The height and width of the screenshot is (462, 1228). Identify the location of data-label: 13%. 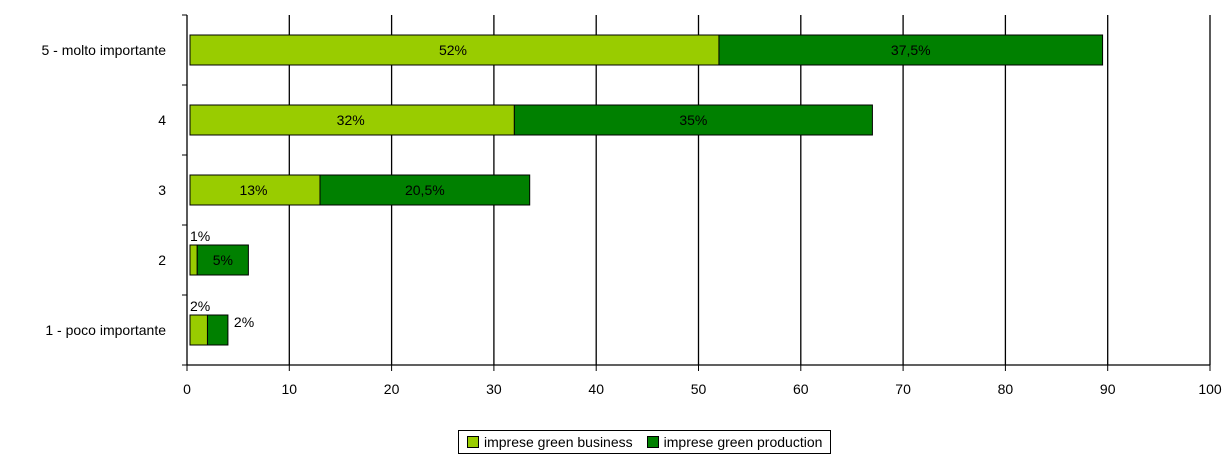
(253, 190).